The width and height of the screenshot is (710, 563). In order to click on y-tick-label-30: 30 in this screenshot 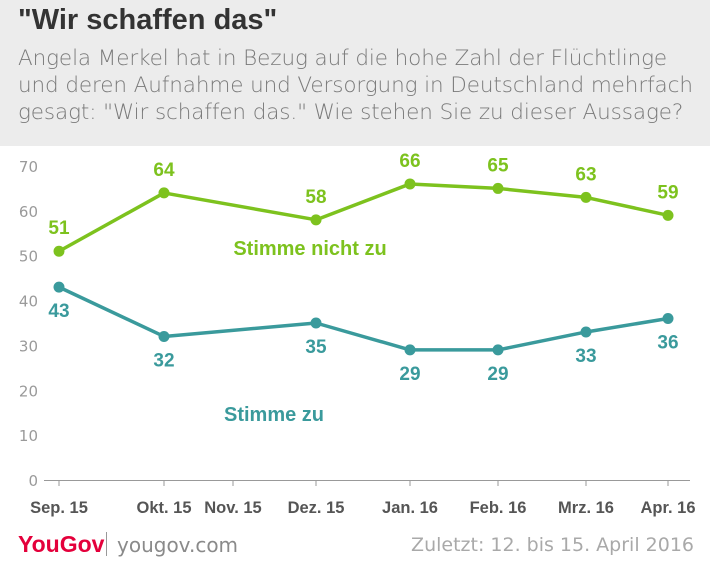, I will do `click(28, 346)`.